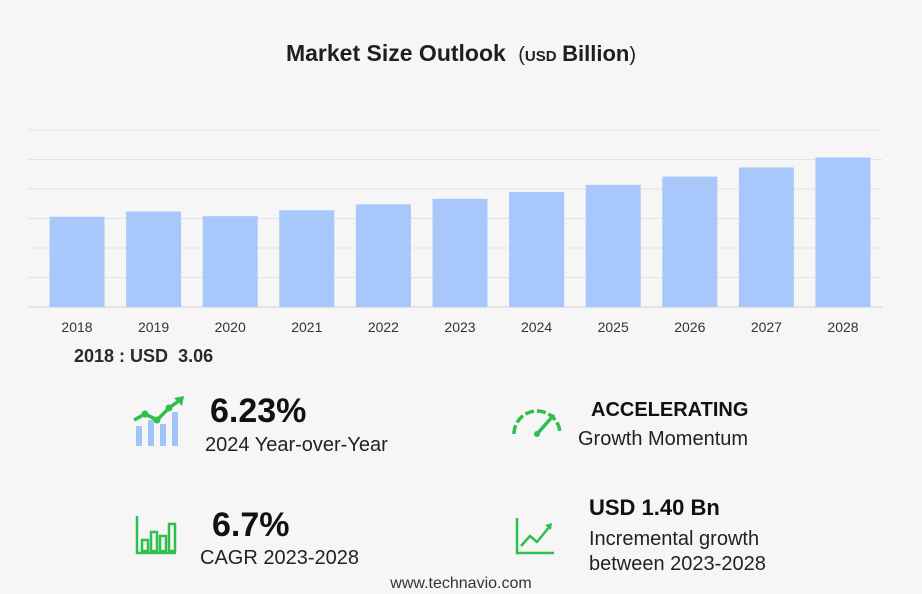  What do you see at coordinates (459, 327) in the screenshot?
I see `x-tick-label: 2023` at bounding box center [459, 327].